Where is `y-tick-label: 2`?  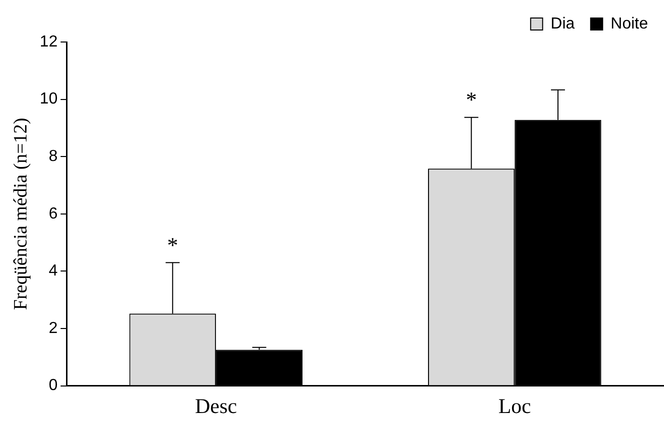
y-tick-label: 2 is located at coordinates (53, 328).